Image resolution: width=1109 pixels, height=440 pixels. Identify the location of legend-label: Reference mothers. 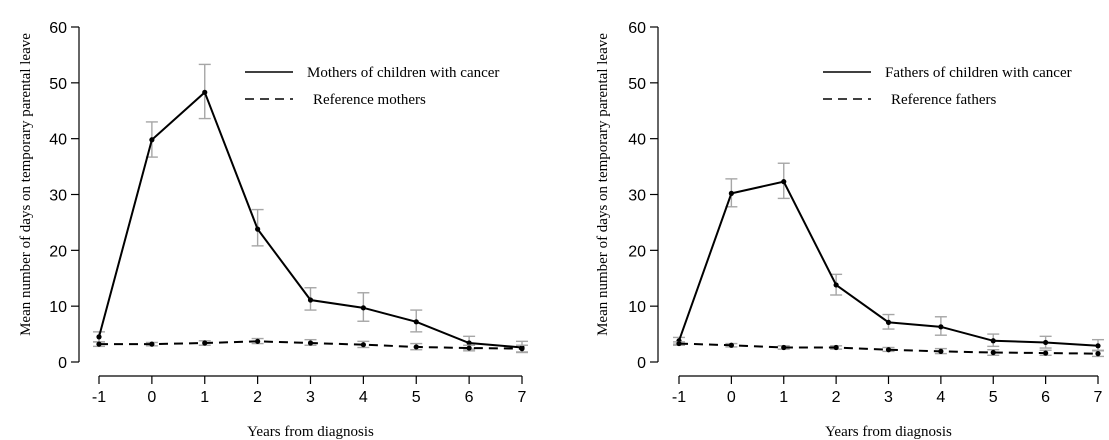
(369, 100).